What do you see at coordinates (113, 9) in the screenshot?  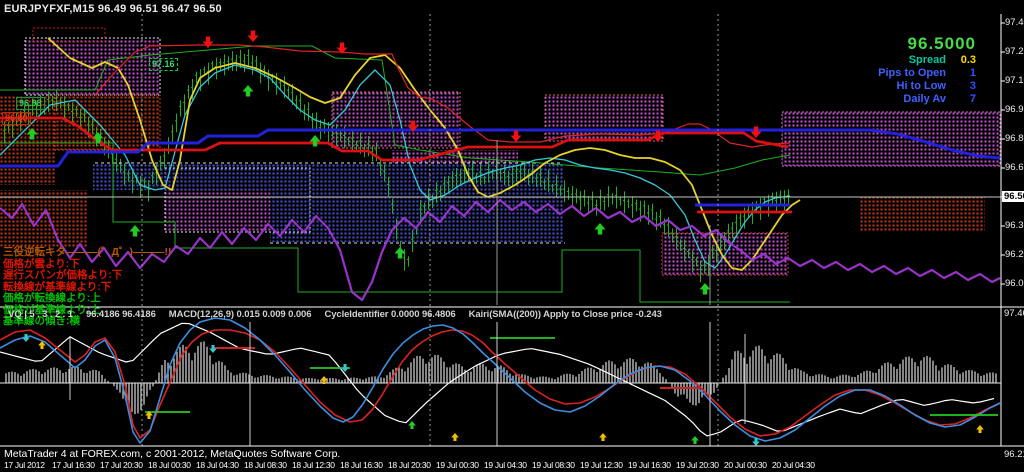 I see `chart-symbol-title: EURJPYFXF,M15 96.49 96.51 96.47 96.50` at bounding box center [113, 9].